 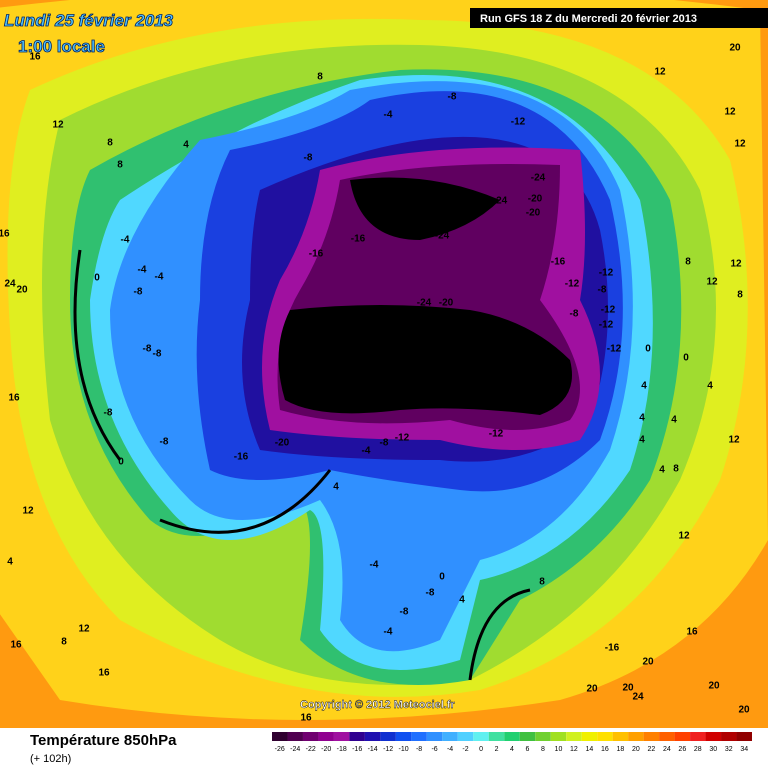 What do you see at coordinates (590, 749) in the screenshot?
I see `colorbar-label: 14` at bounding box center [590, 749].